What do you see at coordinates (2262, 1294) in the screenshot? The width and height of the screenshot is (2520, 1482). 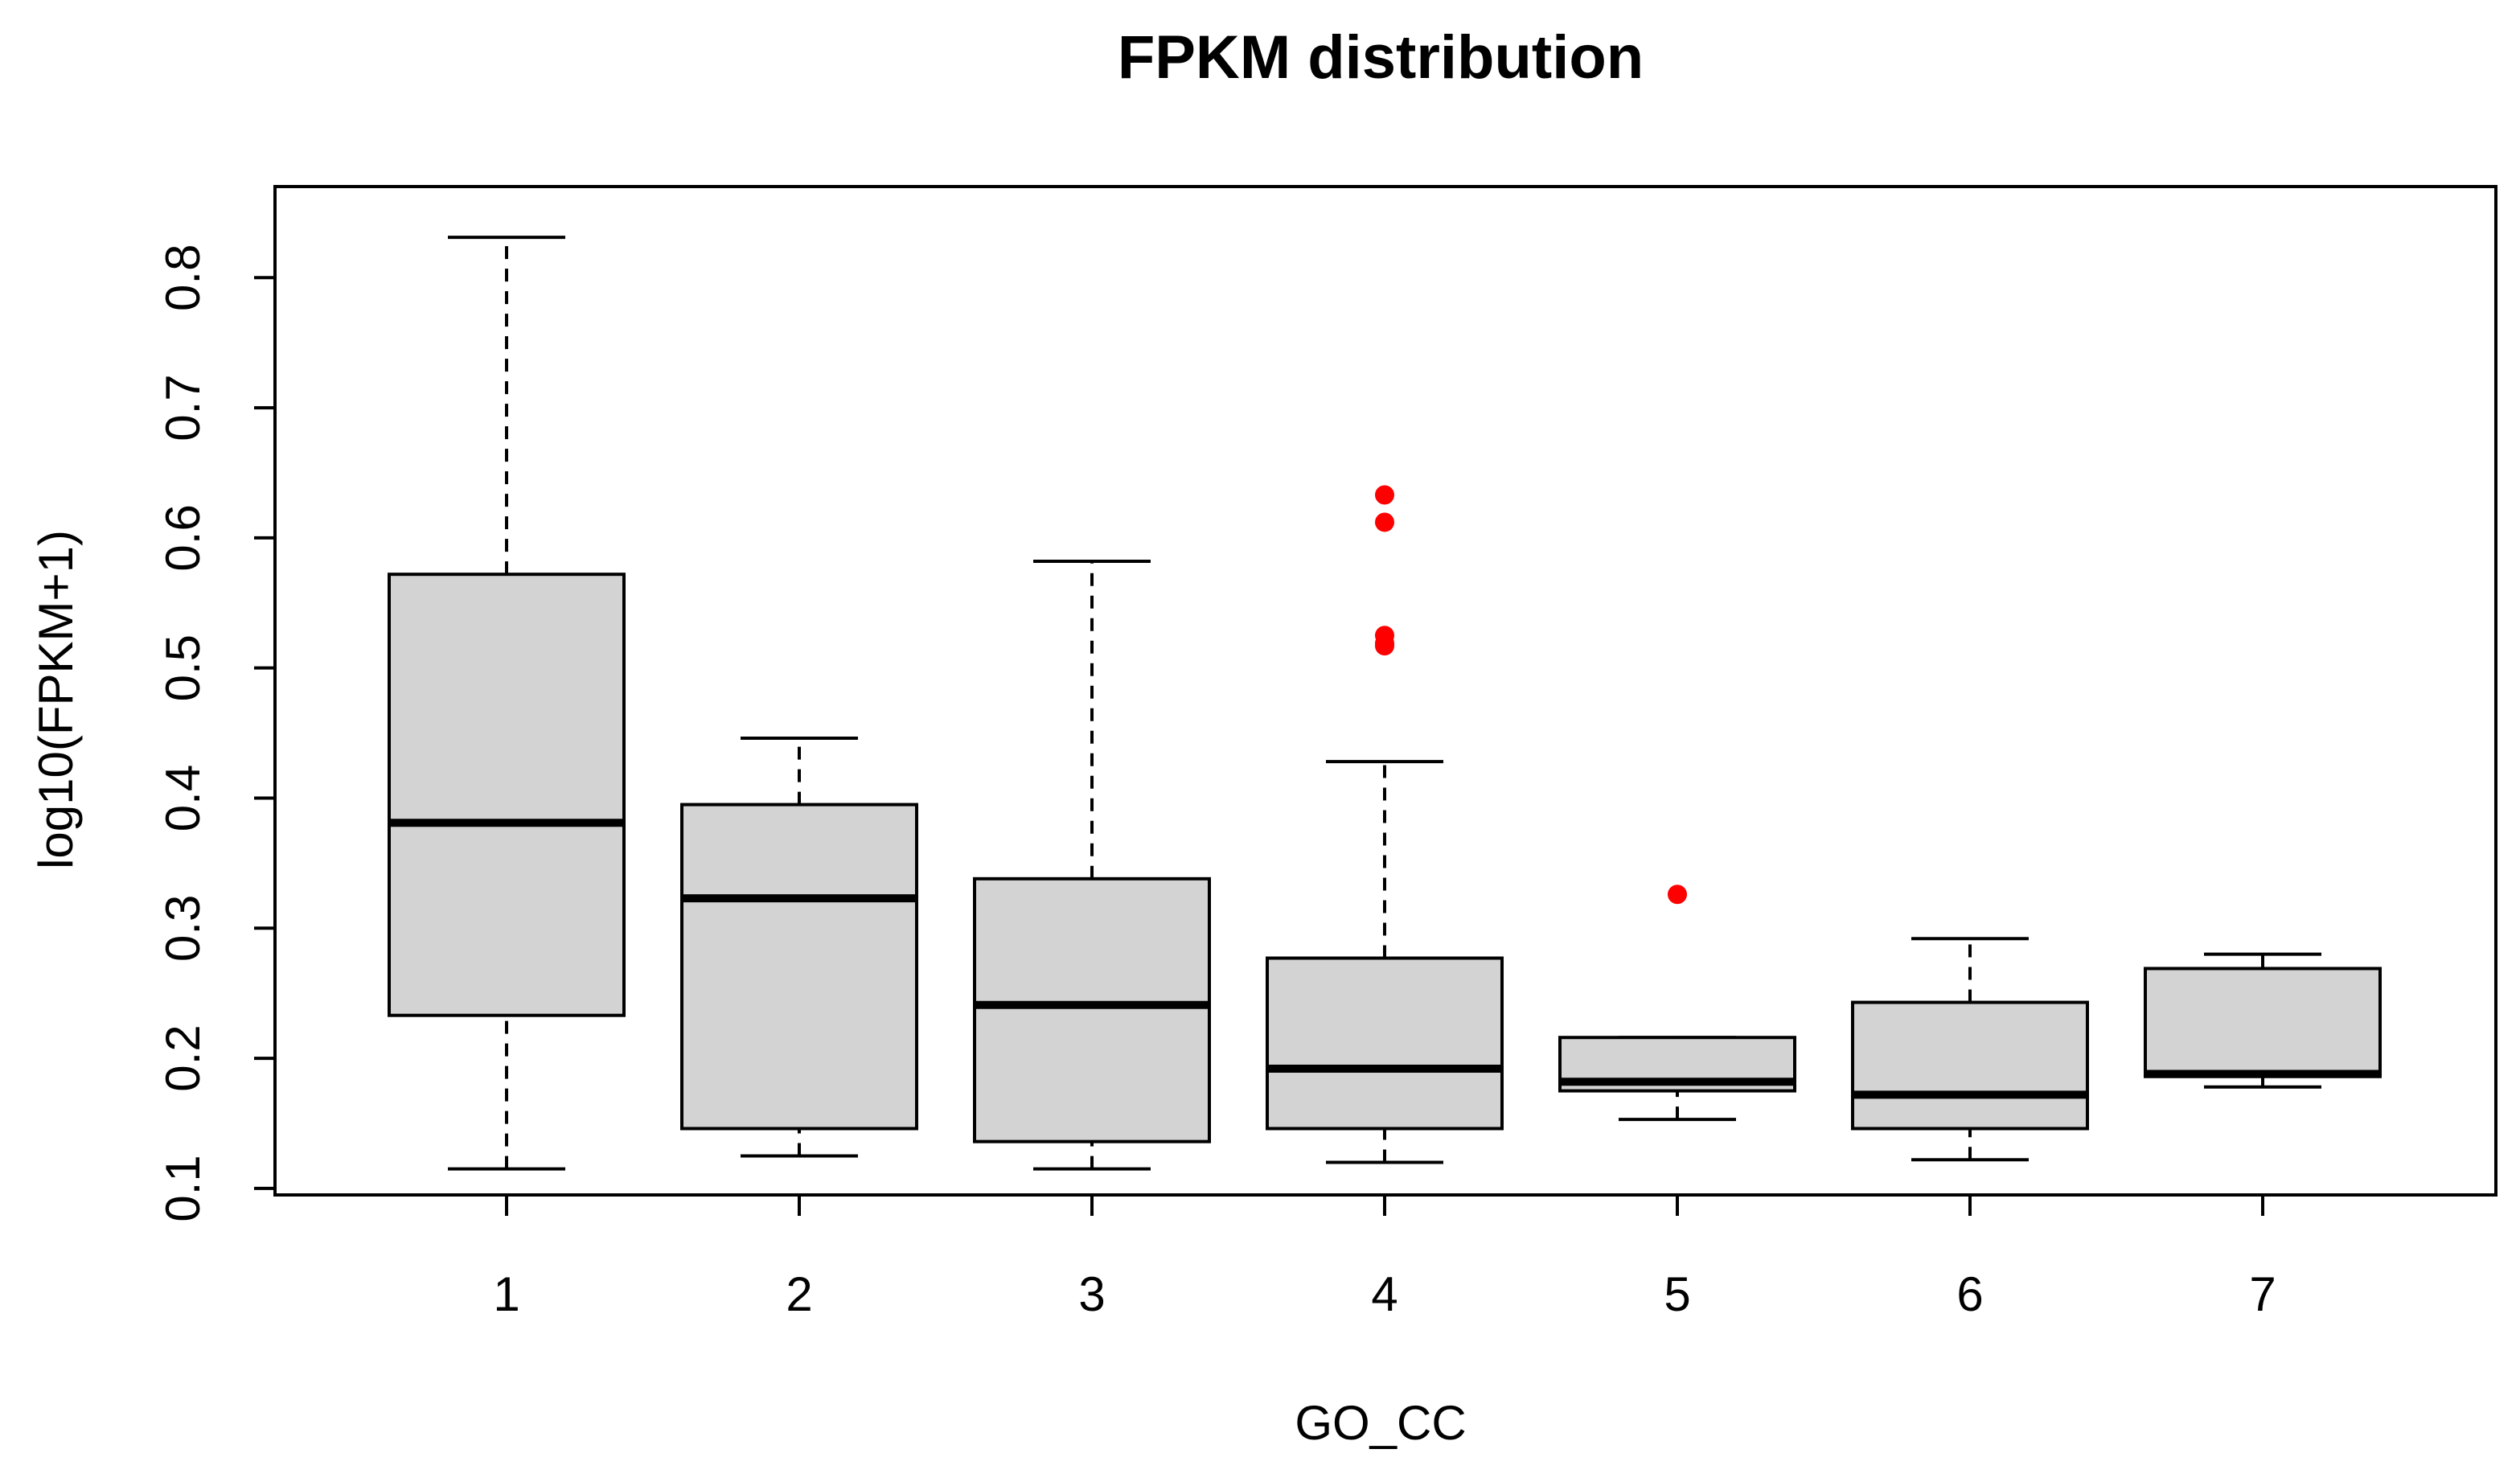 I see `x-tick-label-6: 7` at bounding box center [2262, 1294].